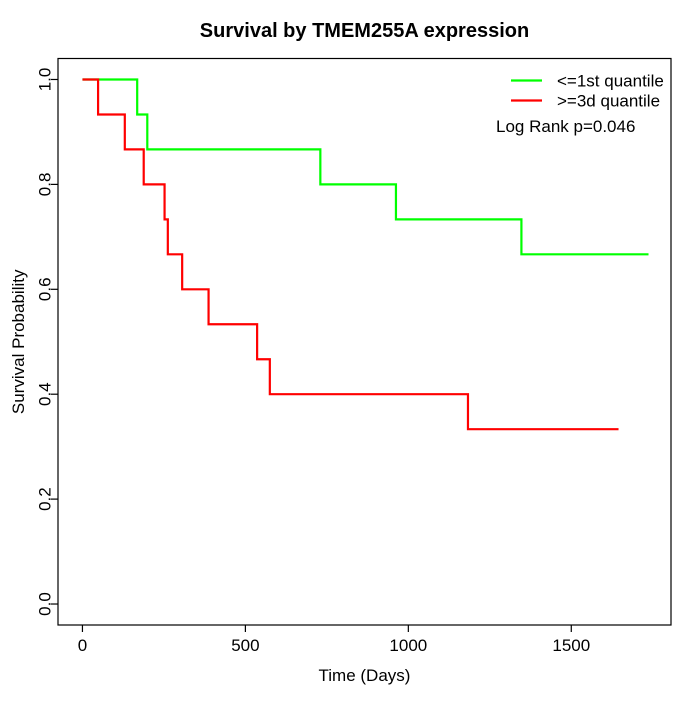  I want to click on x-axis-ticks: 0 500 1000 1500, so click(334, 640).